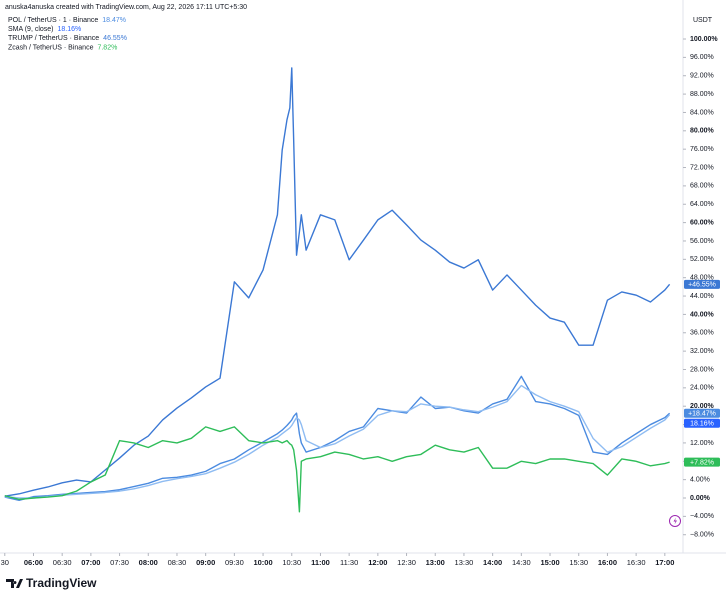 Image resolution: width=726 pixels, height=600 pixels. I want to click on x-tick-label: 10:00, so click(262, 562).